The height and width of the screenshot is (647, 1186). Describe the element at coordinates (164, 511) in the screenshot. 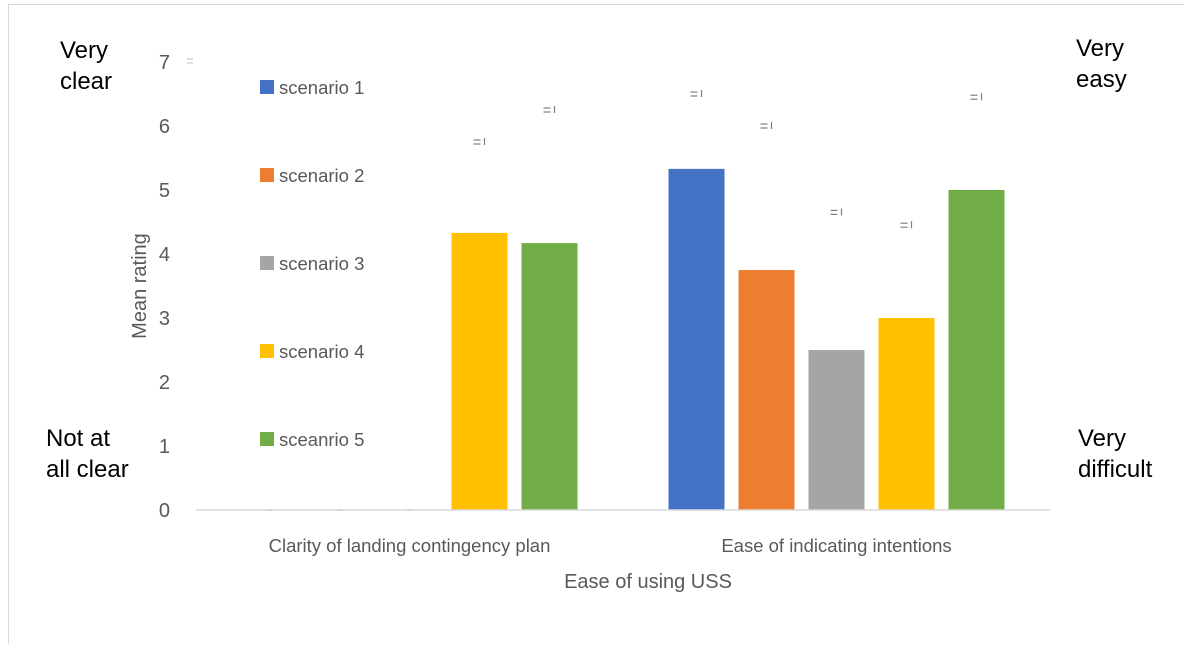

I see `y-tick-label: 0` at that location.